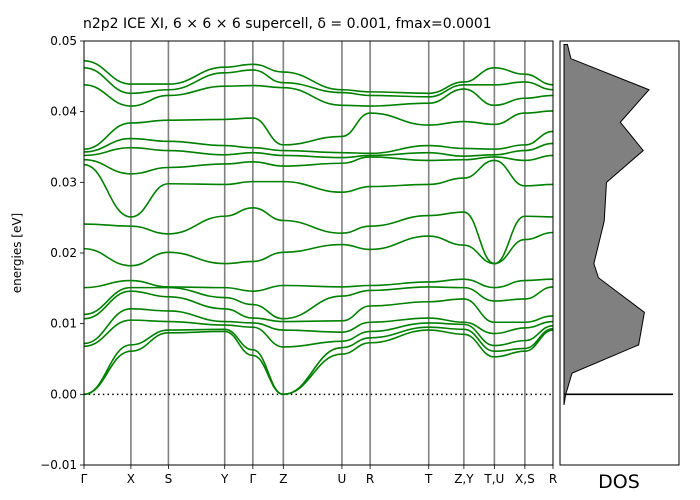  Describe the element at coordinates (525, 479) in the screenshot. I see `x-tick-label: X,S` at that location.